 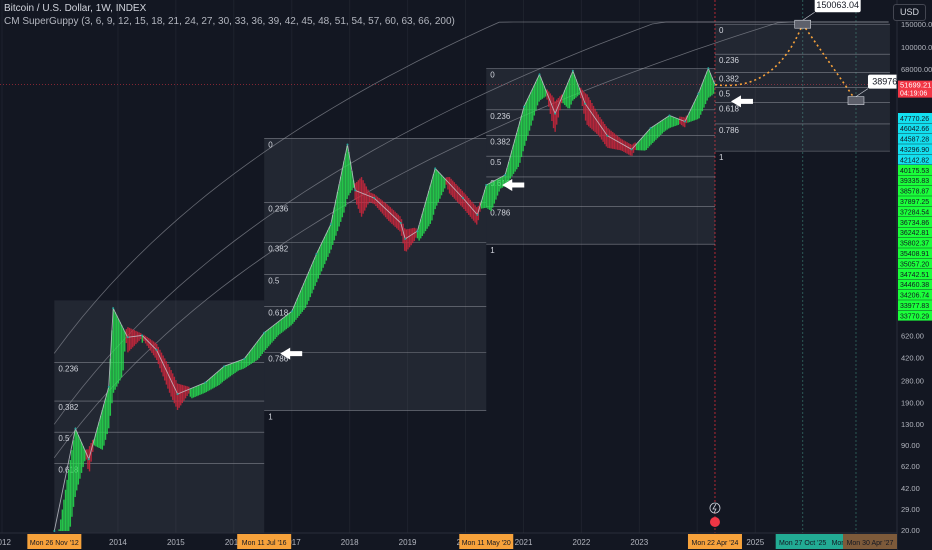 I want to click on price-axis-tick: 68000.00, so click(x=916, y=69).